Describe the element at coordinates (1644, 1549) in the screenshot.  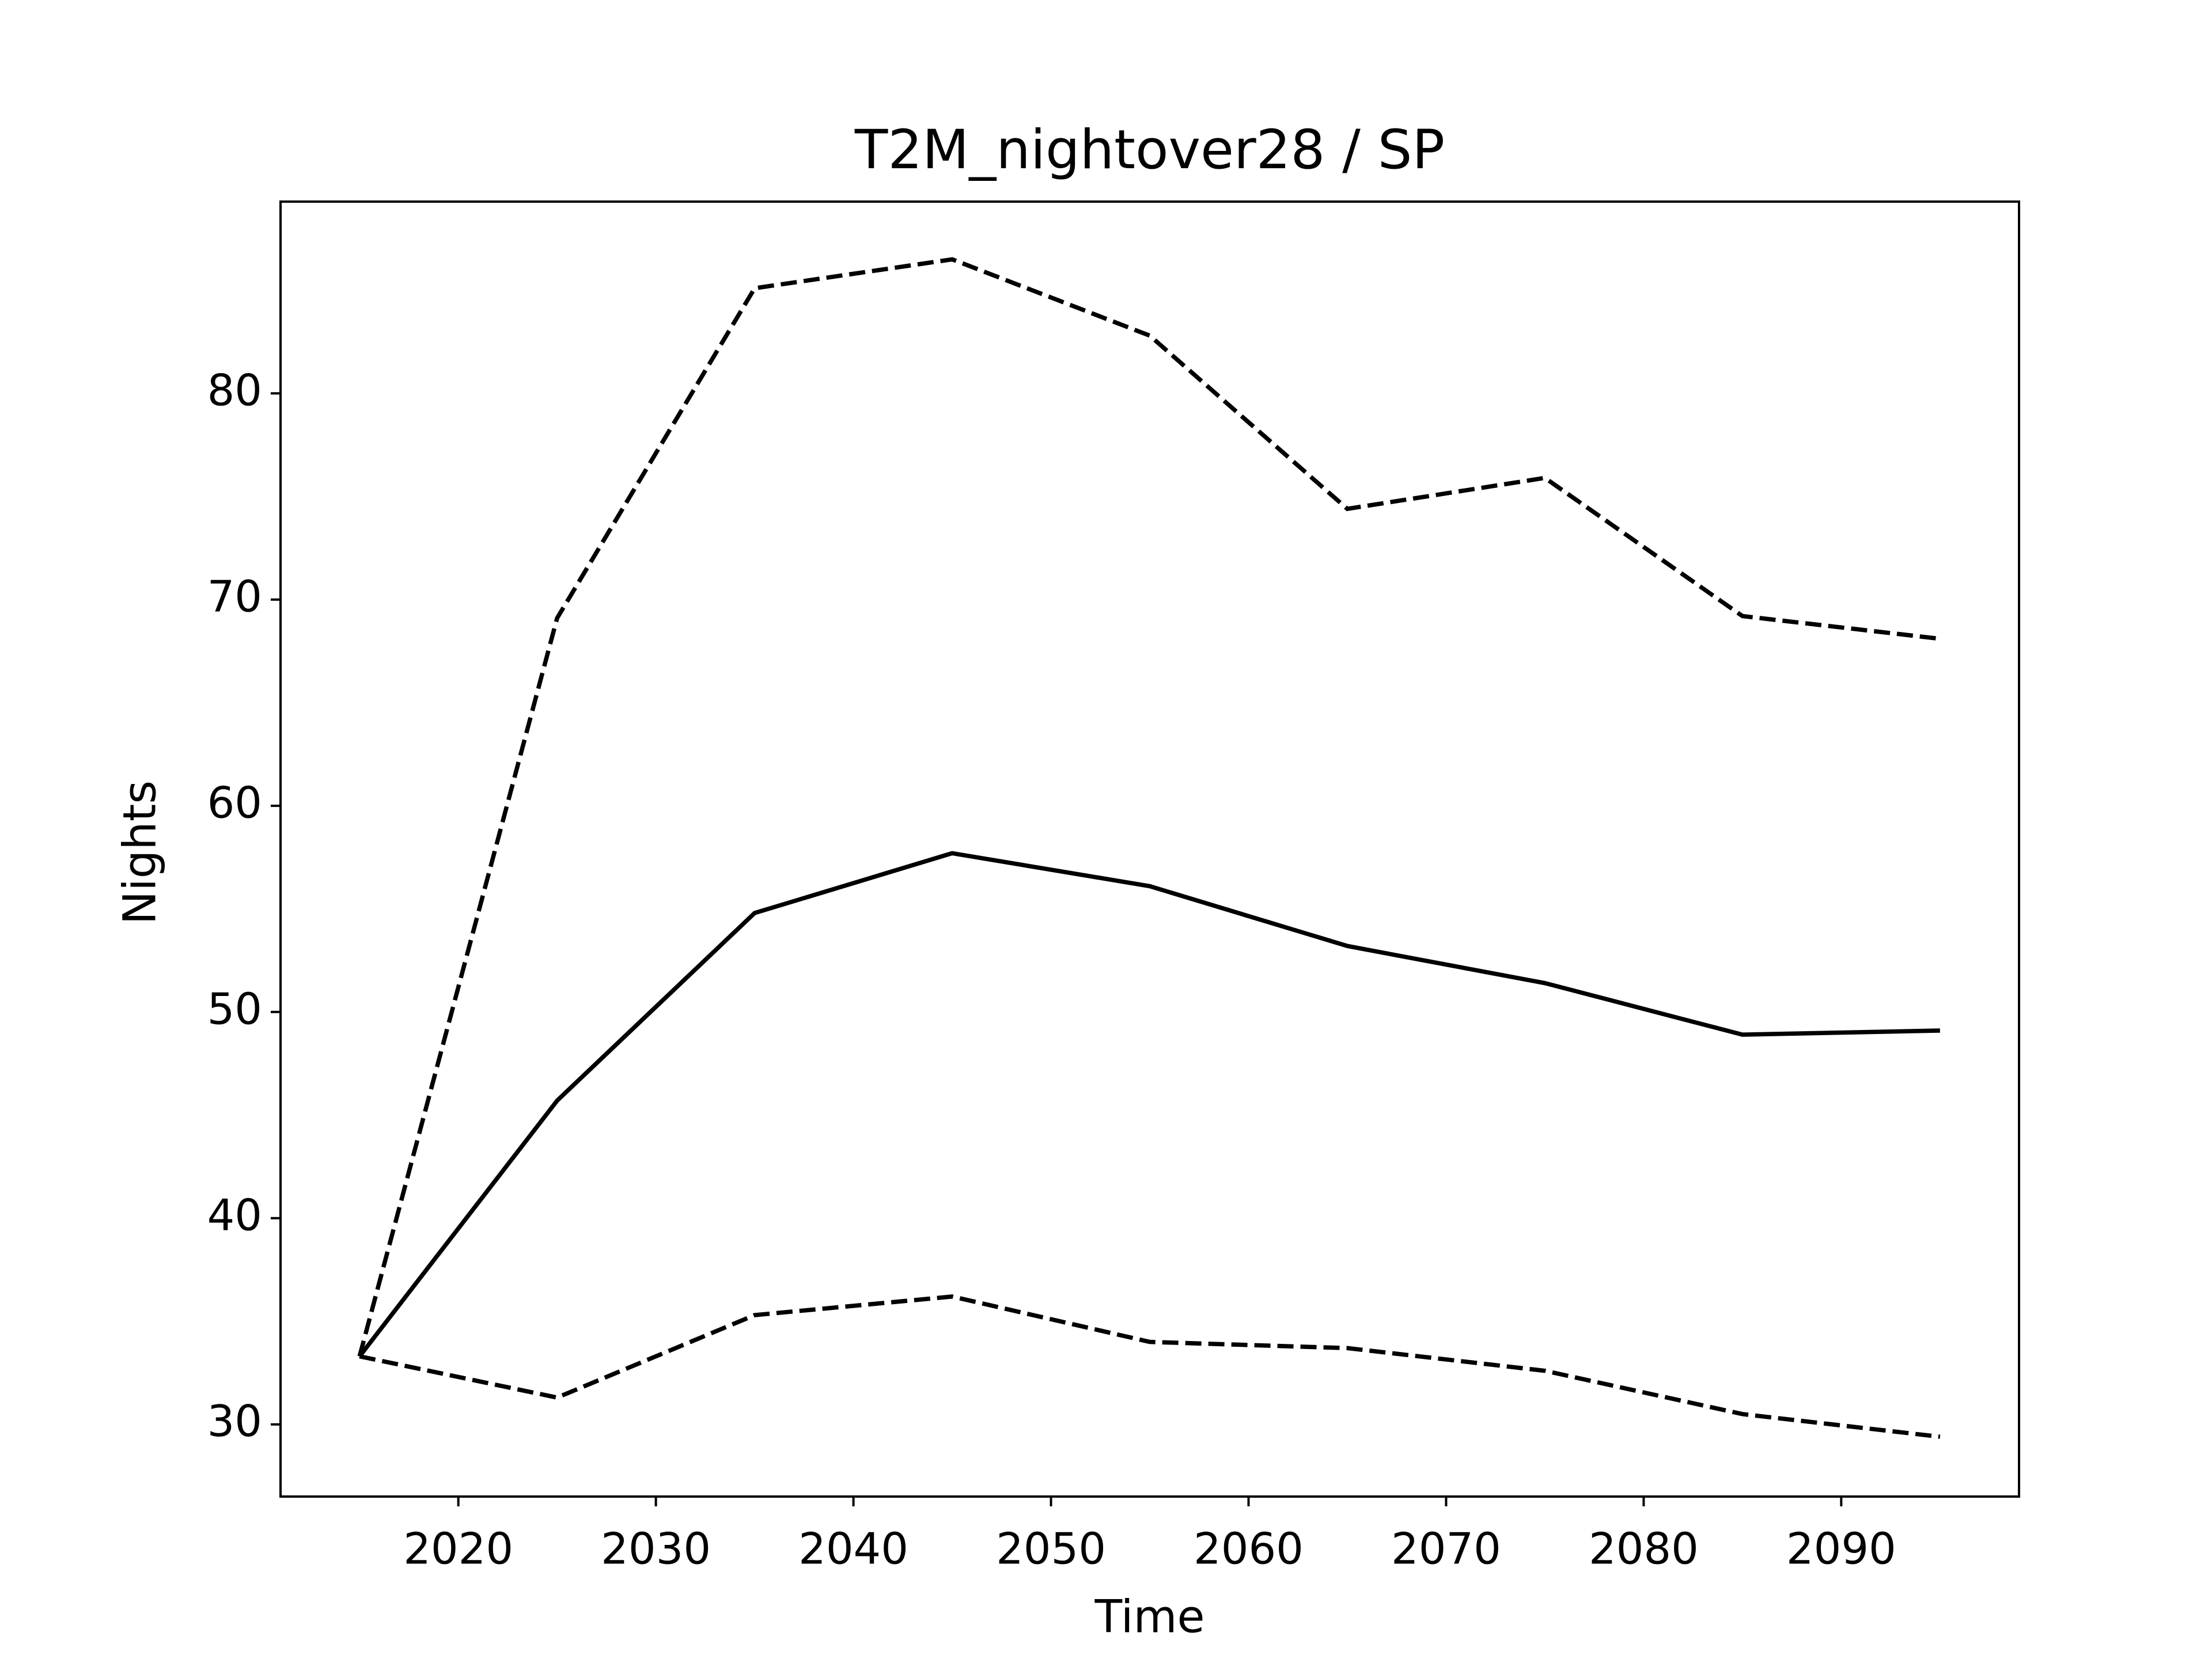
I see `x-tick-label: 2080` at that location.